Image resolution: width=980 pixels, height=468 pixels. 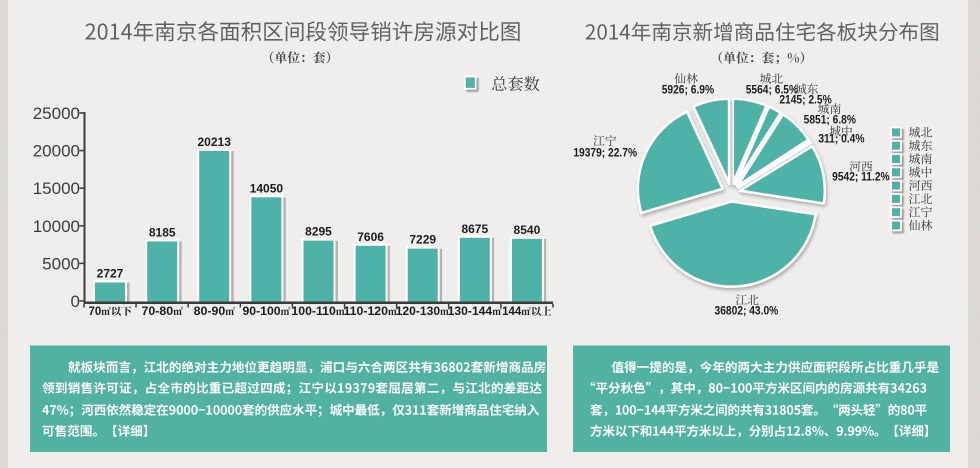 What do you see at coordinates (313, 312) in the screenshot?
I see `svg-text: 100-110` at bounding box center [313, 312].